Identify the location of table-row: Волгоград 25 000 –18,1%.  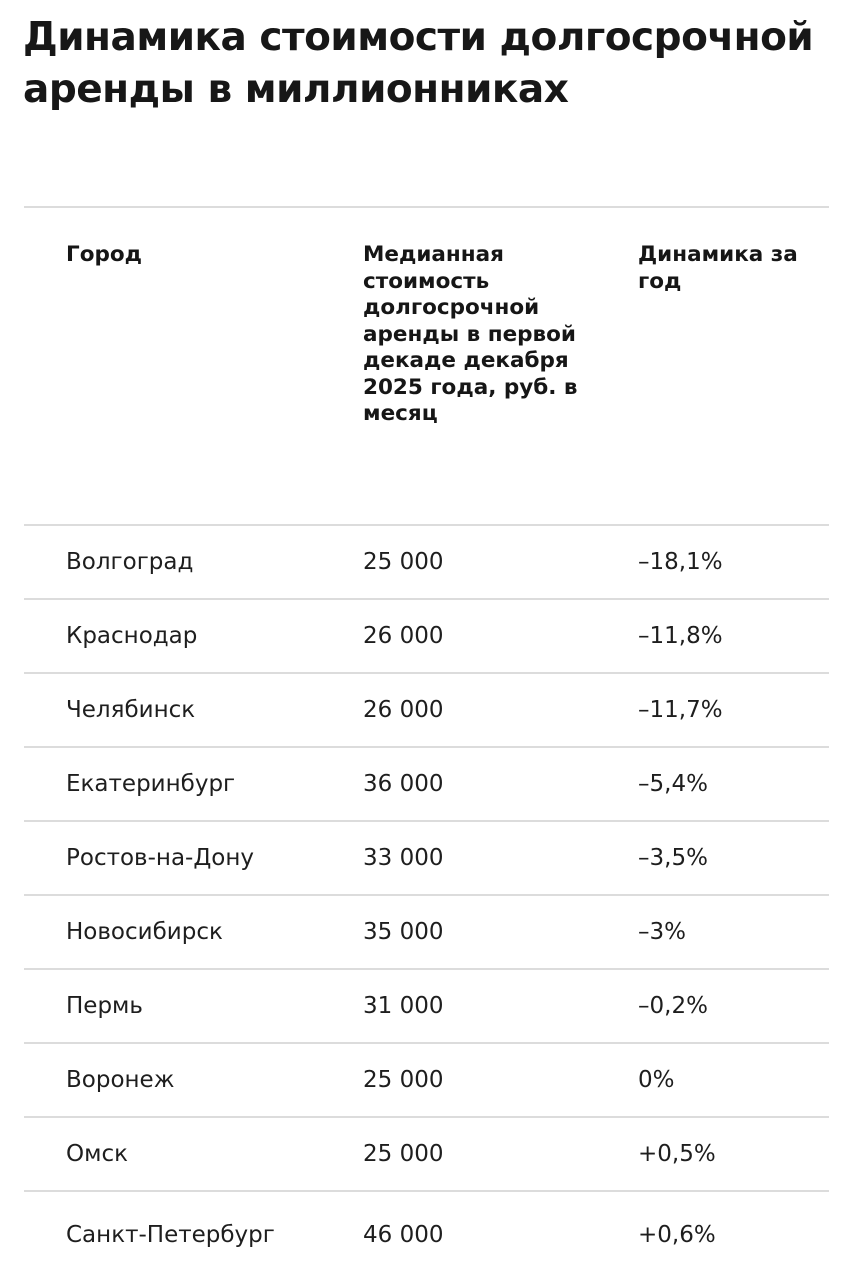
(426, 562).